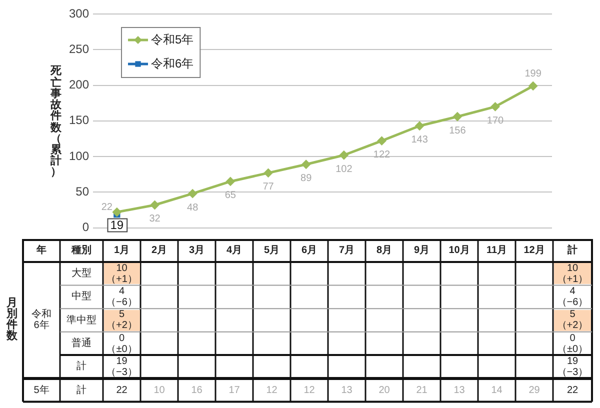 This screenshot has height=408, width=600. I want to click on data-label: 48, so click(193, 208).